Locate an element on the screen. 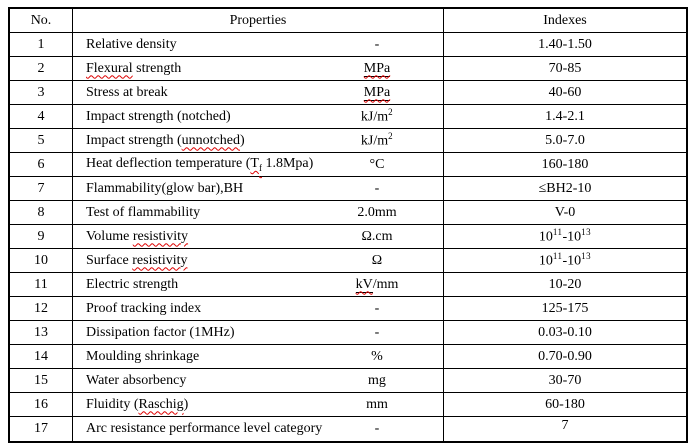 Image resolution: width=695 pixels, height=446 pixels. text-segment: Water absorbency is located at coordinates (136, 380).